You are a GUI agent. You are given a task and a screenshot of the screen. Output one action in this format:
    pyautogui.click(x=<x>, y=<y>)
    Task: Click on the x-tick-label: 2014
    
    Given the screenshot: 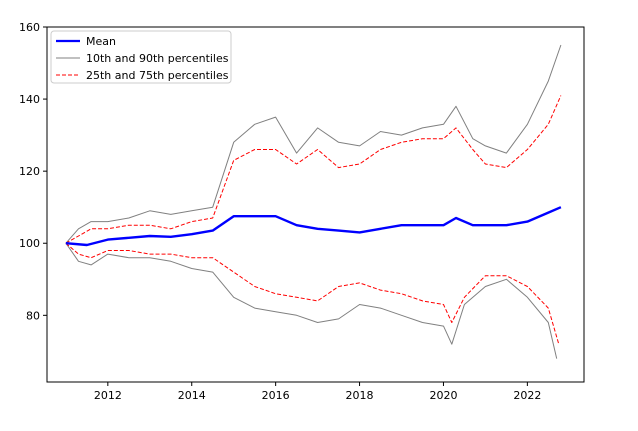 What is the action you would take?
    pyautogui.click(x=192, y=395)
    